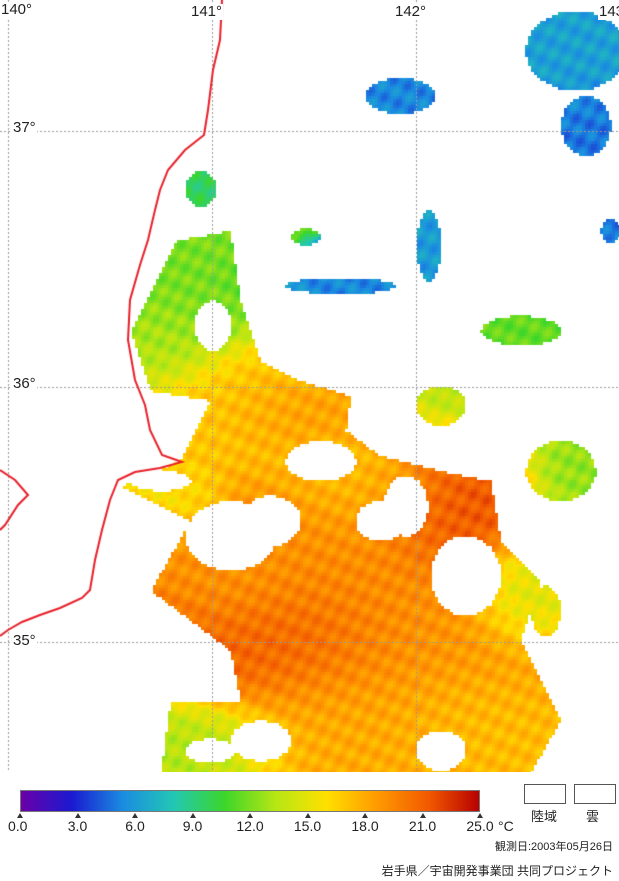  I want to click on colorbar-tick-label: 0.0, so click(18, 826).